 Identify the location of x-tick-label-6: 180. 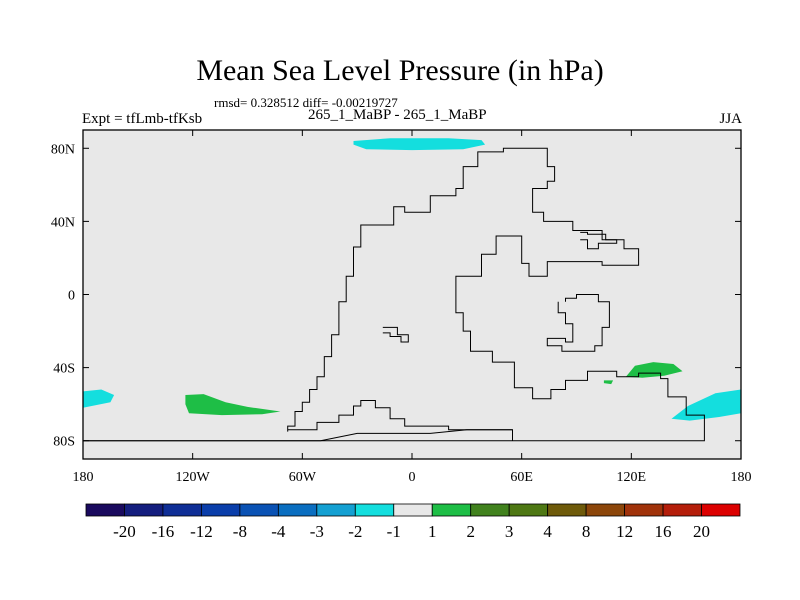
(741, 477).